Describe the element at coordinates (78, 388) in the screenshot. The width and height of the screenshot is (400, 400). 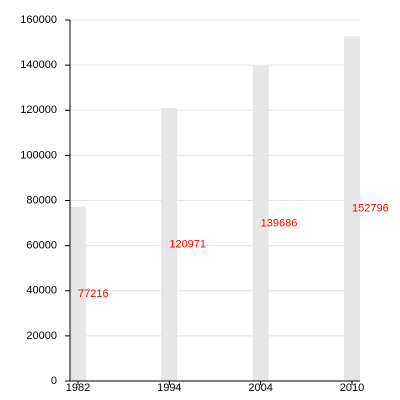
I see `x-tick-label: 1982` at that location.